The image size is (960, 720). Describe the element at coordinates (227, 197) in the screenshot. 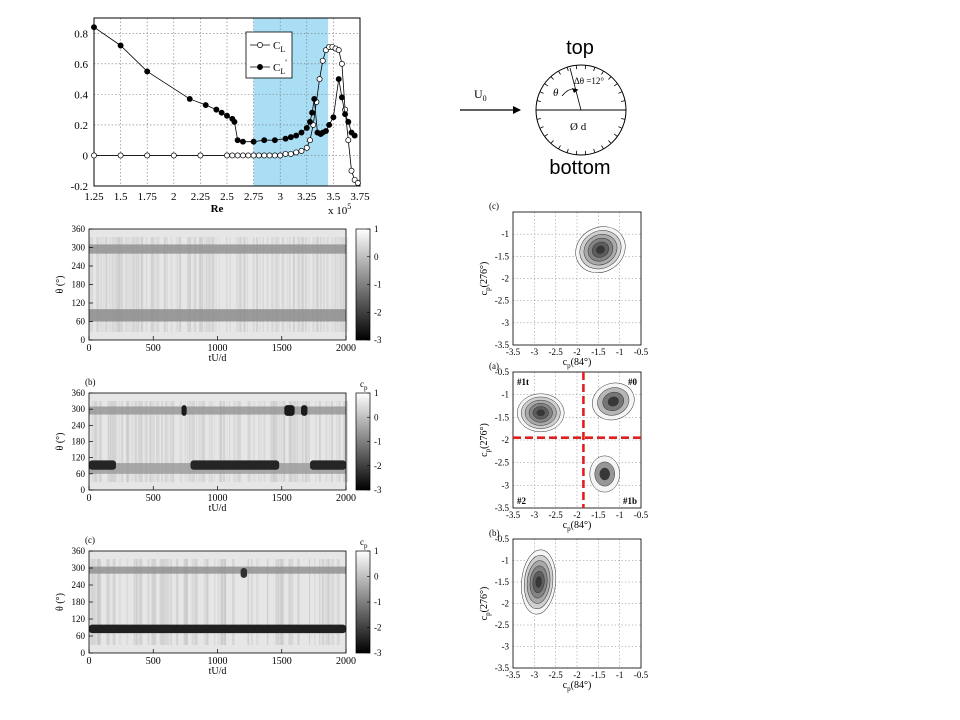

I see `x-tick-label: 2.5` at that location.